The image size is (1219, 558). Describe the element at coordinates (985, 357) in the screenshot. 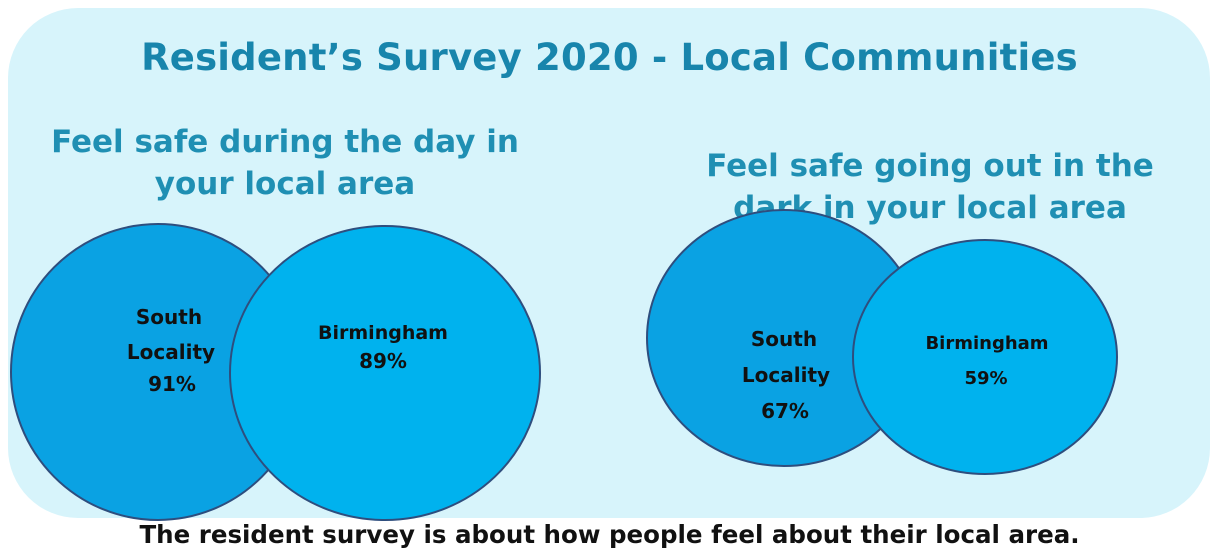

I see `venn-dark-circle-birmingham` at that location.